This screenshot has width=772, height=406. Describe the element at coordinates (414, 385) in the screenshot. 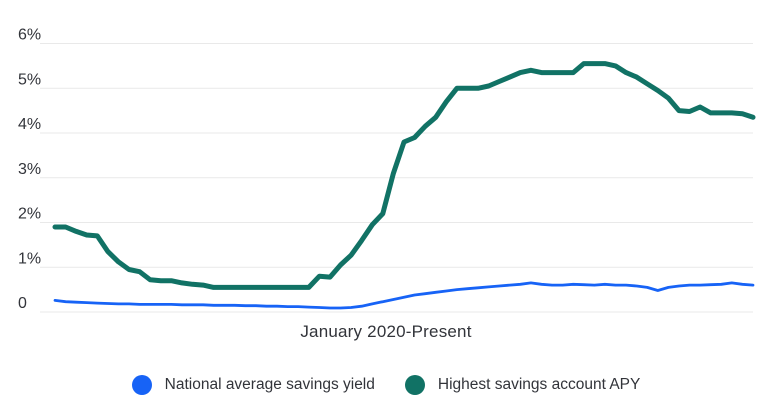

I see `legend-dot-highest-apy` at that location.